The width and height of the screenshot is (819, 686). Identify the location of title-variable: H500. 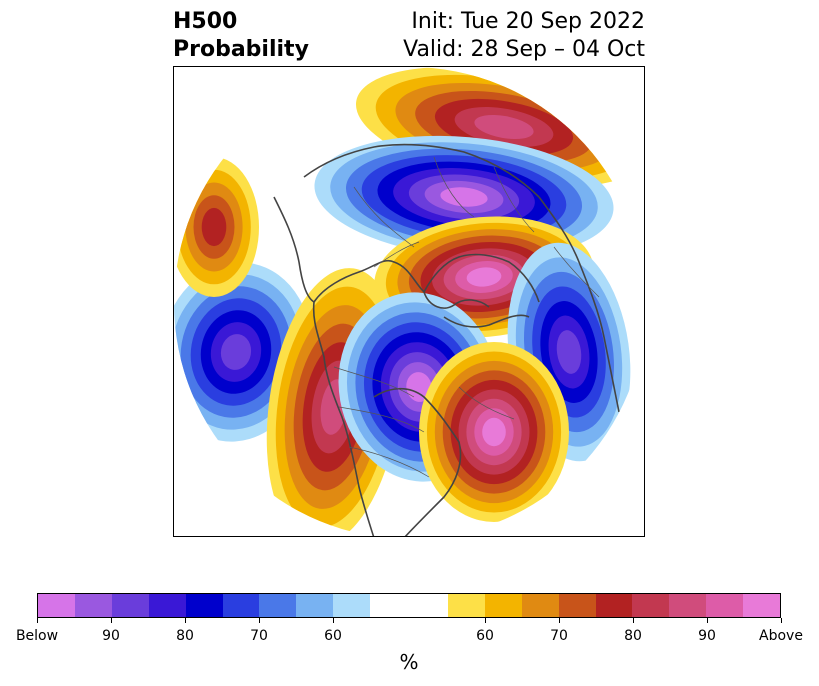
(205, 21).